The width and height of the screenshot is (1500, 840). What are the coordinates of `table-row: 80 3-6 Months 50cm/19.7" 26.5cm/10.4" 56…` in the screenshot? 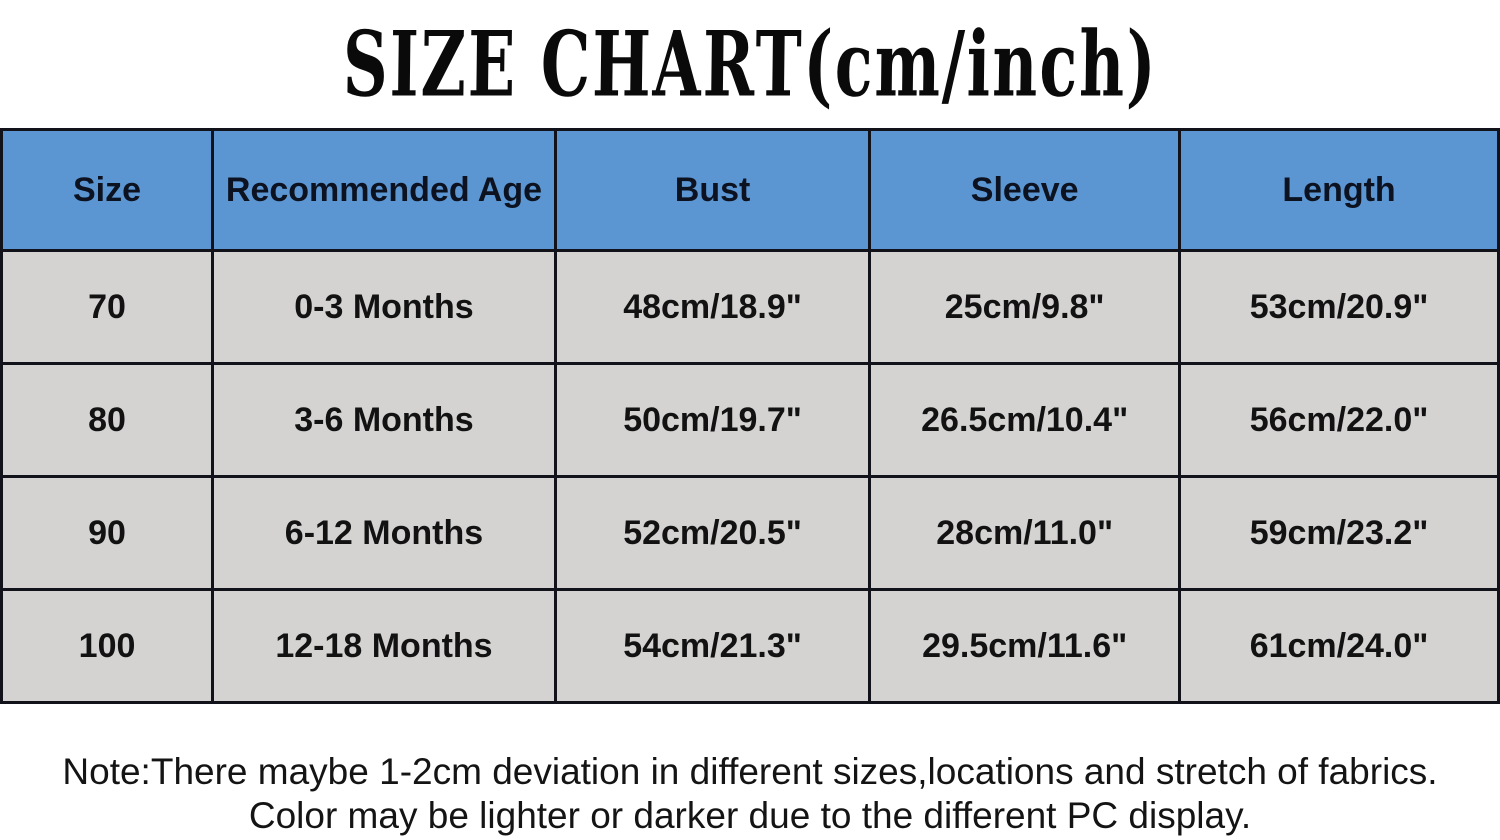 It's located at (750, 420).